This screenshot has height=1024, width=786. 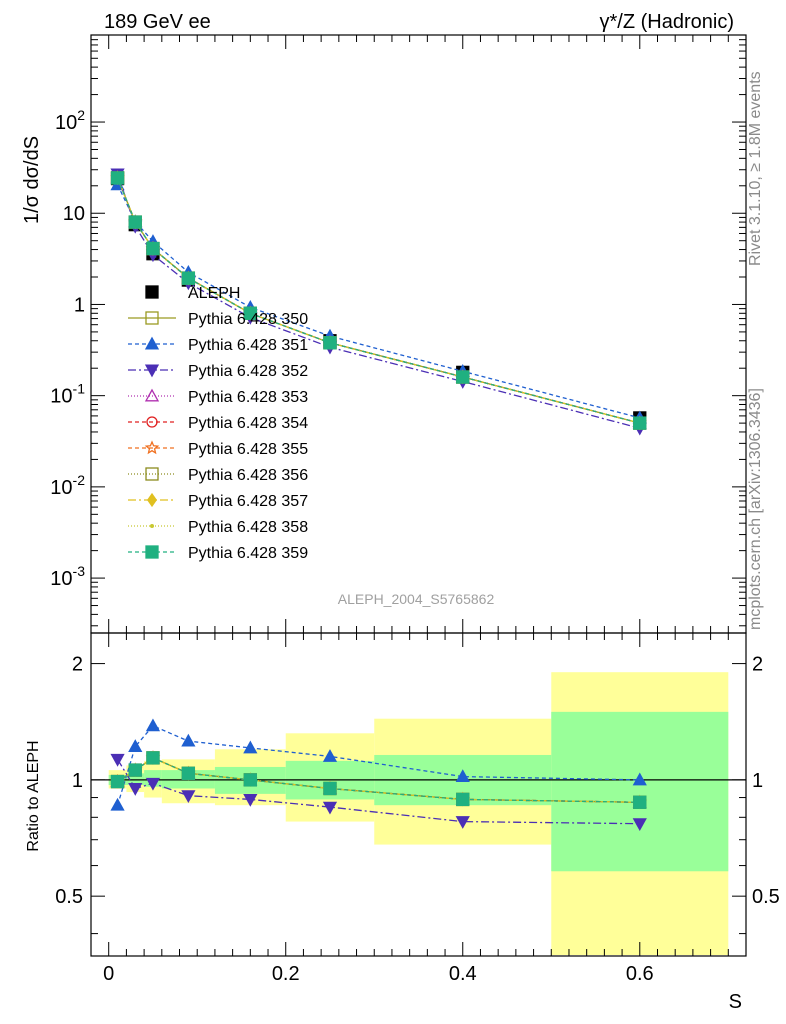 I want to click on legend-label-p356: Pythia 6.428 356, so click(x=248, y=475).